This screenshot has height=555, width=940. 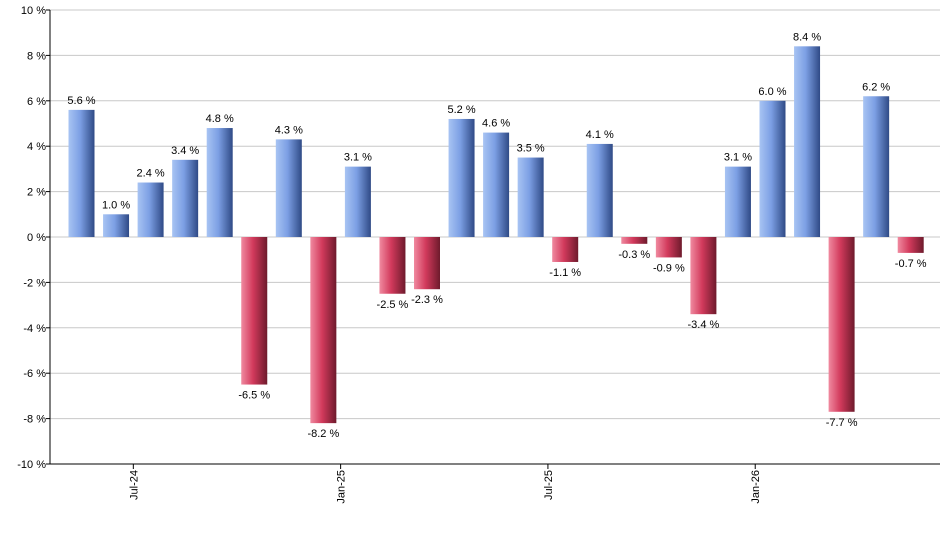 What do you see at coordinates (36, 193) in the screenshot?
I see `y-tick-label: 2 %` at bounding box center [36, 193].